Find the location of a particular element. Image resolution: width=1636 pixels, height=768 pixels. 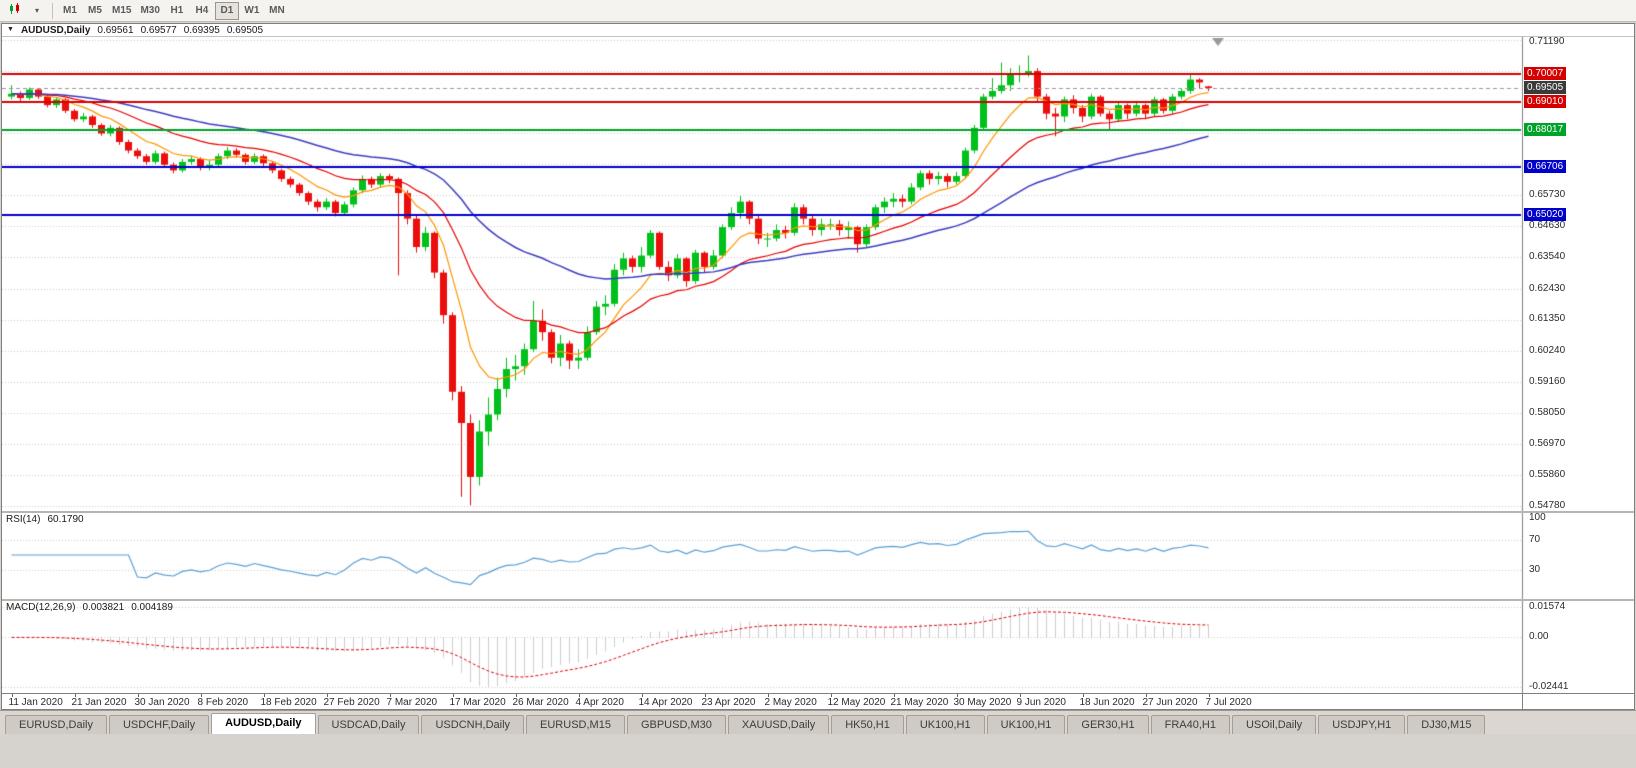

chart-tab: USDJPY,H1 is located at coordinates (1362, 724).